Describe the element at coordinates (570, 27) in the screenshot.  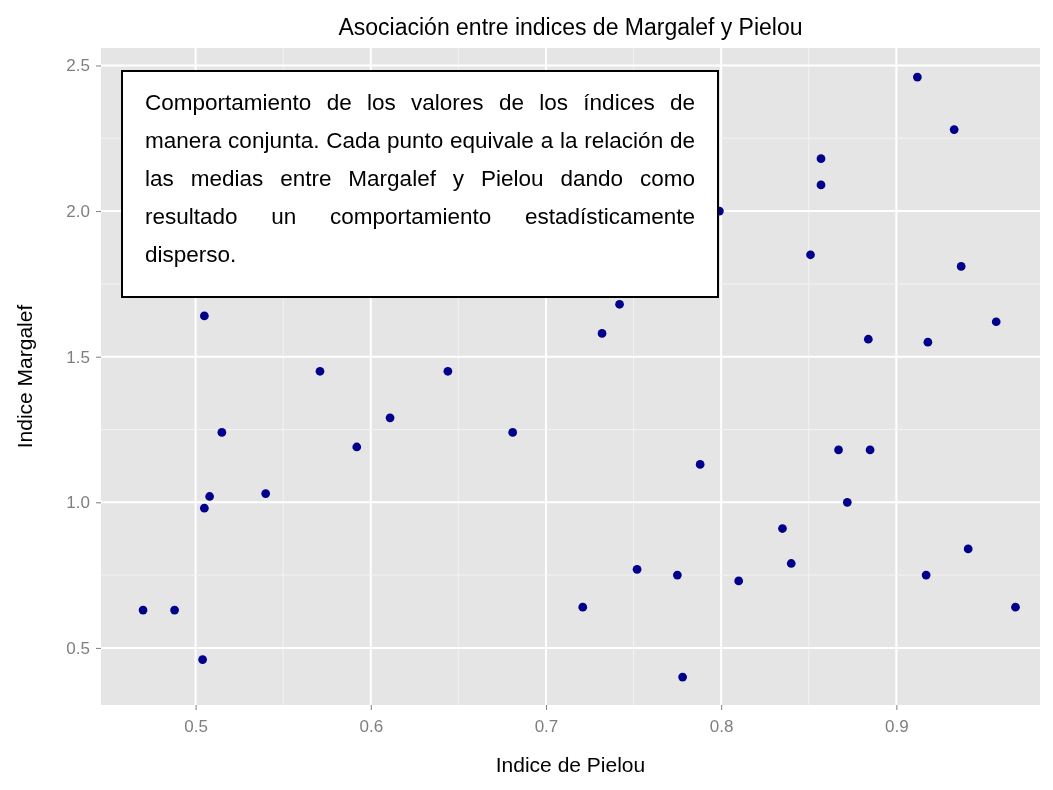
I see `chart-title: Asociación entre indices de Margalef y Pielou` at that location.